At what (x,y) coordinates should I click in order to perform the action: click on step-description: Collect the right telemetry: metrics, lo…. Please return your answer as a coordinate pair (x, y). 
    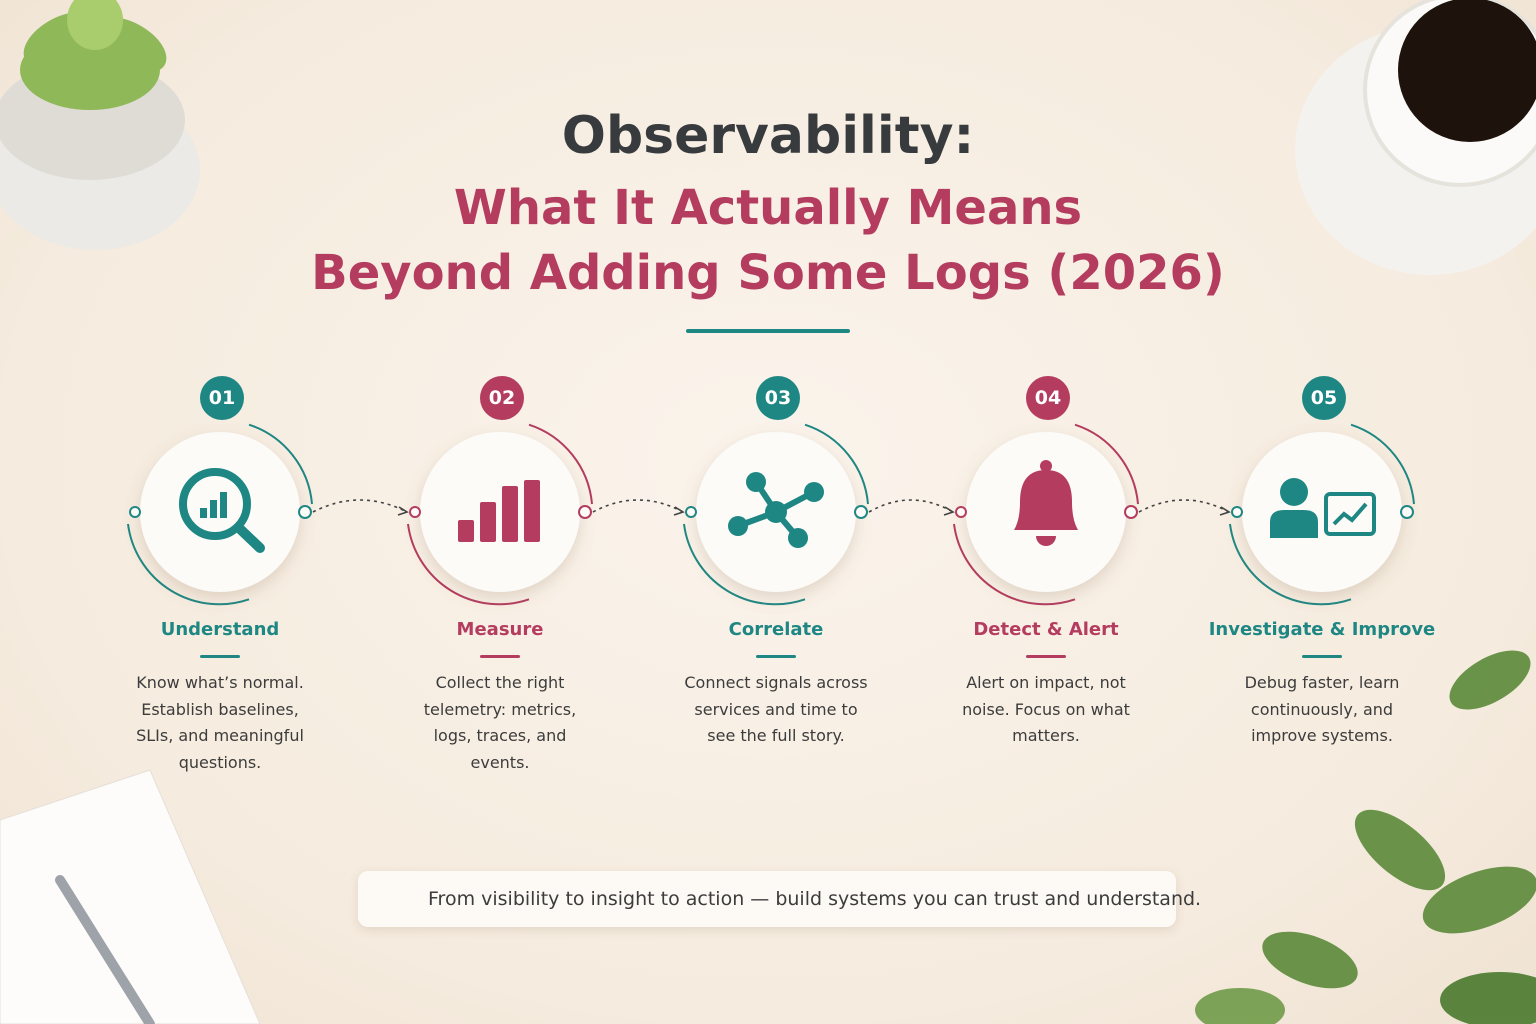
    Looking at the image, I should click on (500, 722).